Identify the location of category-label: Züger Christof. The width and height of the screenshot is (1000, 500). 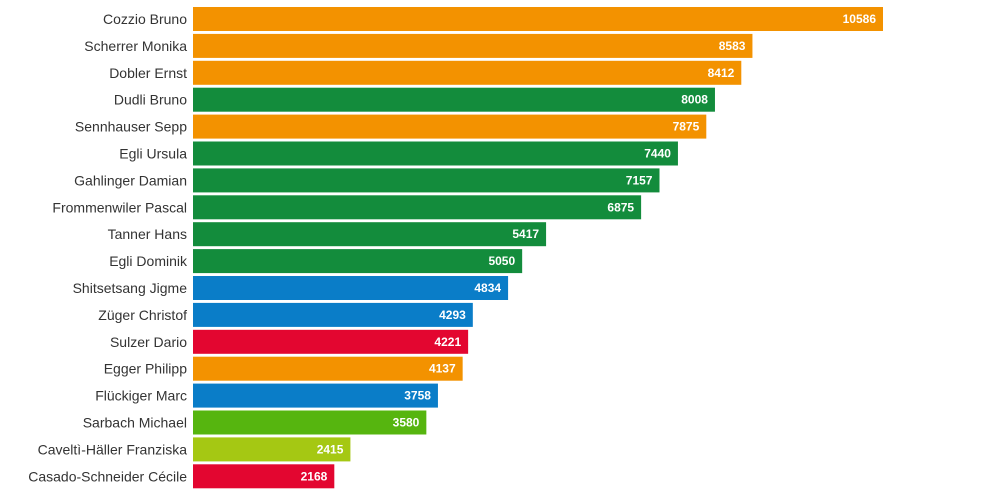
(142, 315).